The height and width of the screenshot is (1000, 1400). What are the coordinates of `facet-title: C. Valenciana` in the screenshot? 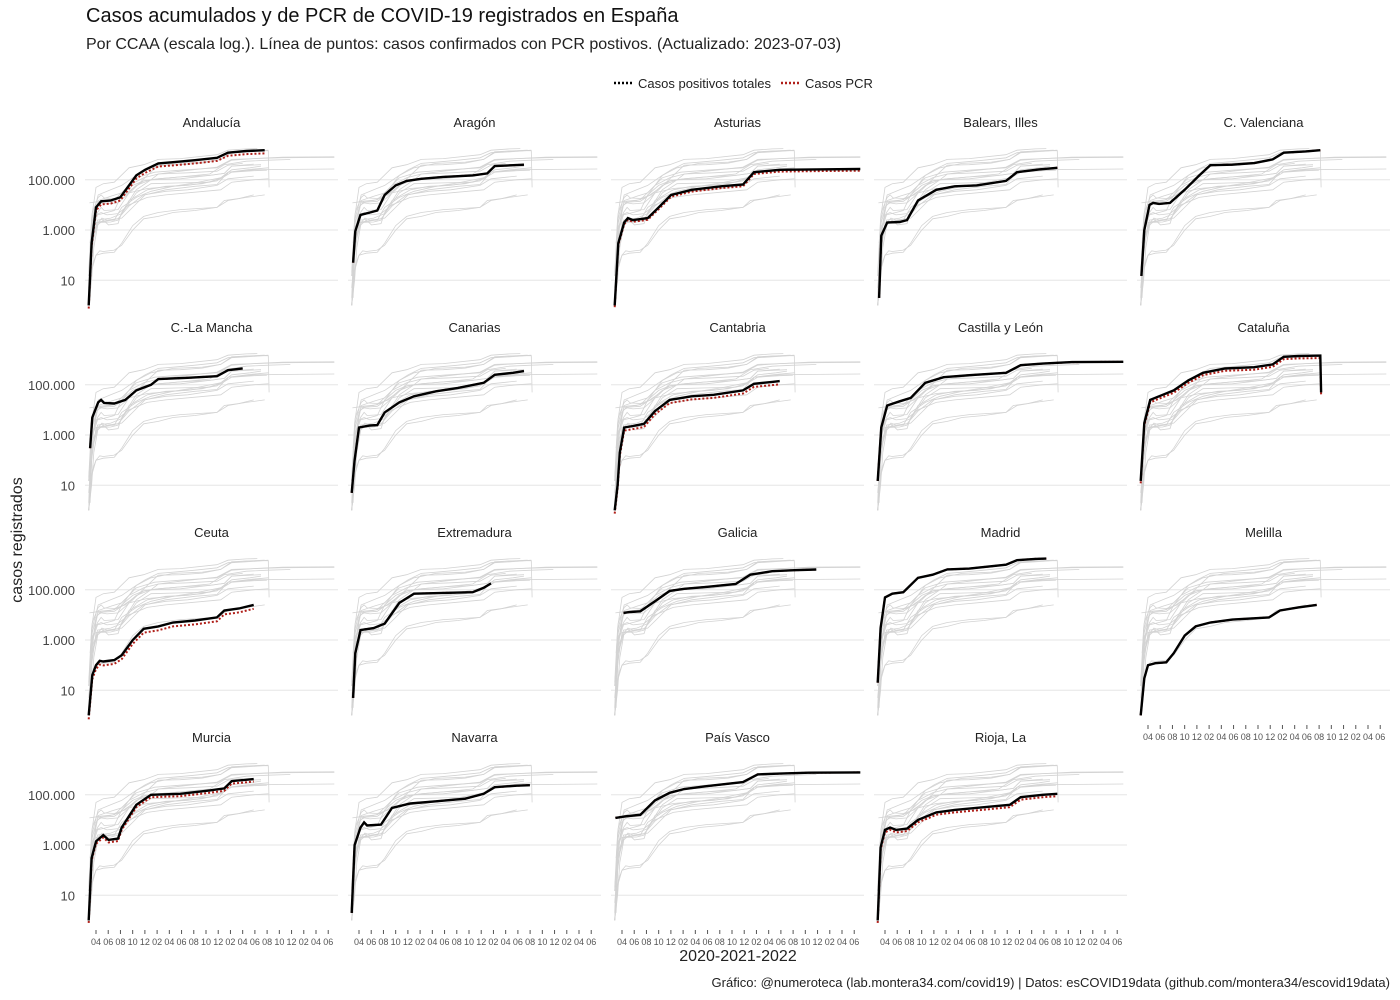 It's located at (1264, 122).